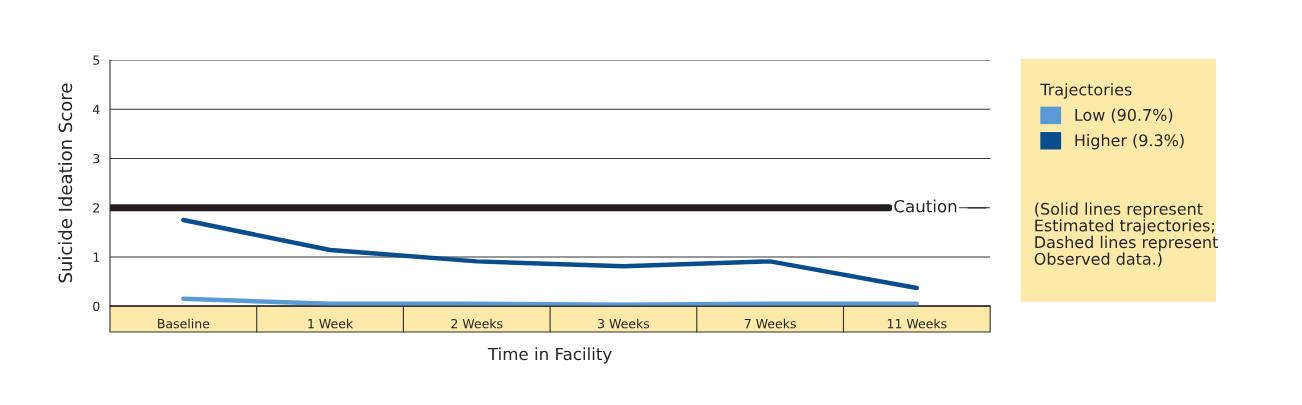 The image size is (1302, 405). I want to click on y-tick-label: 5, so click(96, 60).